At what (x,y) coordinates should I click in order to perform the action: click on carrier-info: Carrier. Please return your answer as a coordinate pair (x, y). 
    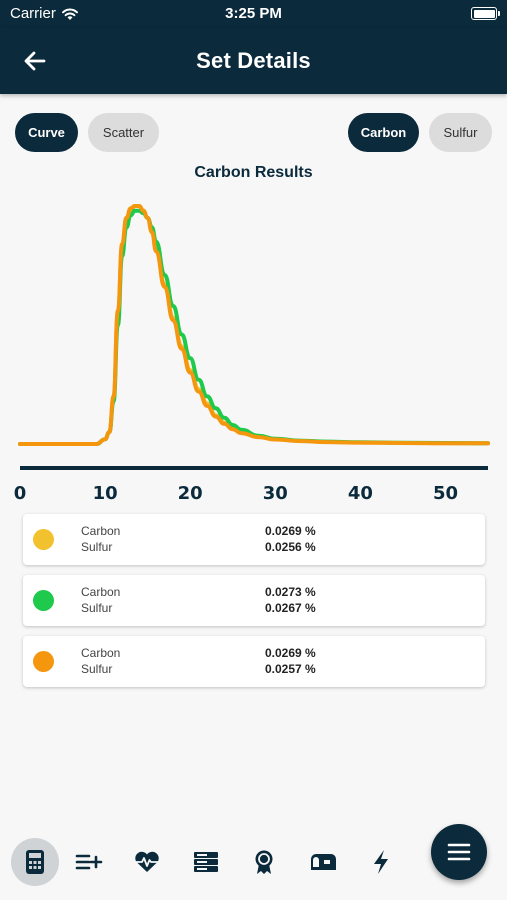
    Looking at the image, I should click on (44, 13).